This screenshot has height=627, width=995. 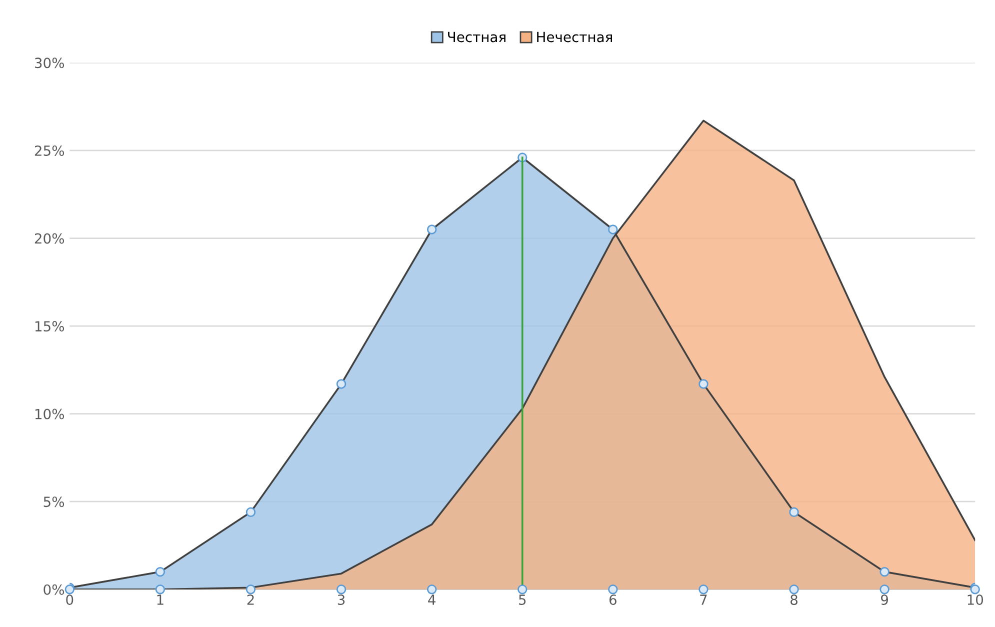 What do you see at coordinates (49, 238) in the screenshot?
I see `y-tick-label: 20%` at bounding box center [49, 238].